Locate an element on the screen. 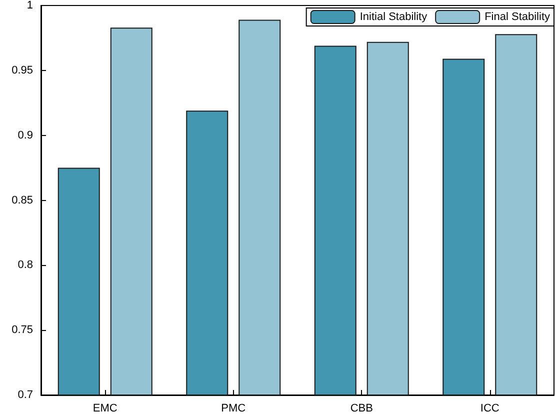  y-tick-label: 0.7 is located at coordinates (25, 395).